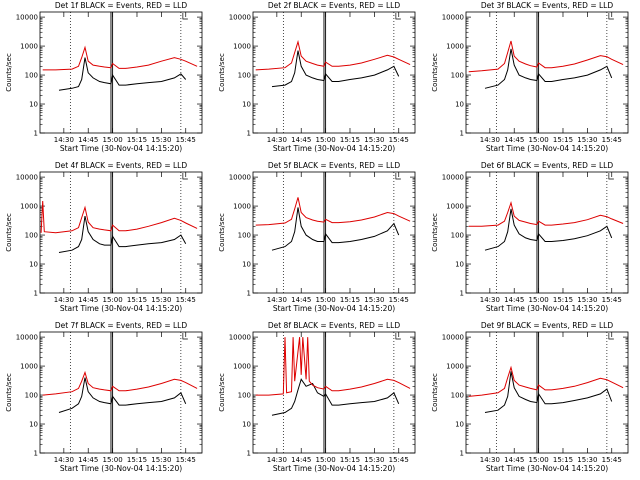 This screenshot has height=480, width=640. Describe the element at coordinates (547, 5) in the screenshot. I see `panel-title: Det 3f BLACK = Events, RED = LLD` at that location.